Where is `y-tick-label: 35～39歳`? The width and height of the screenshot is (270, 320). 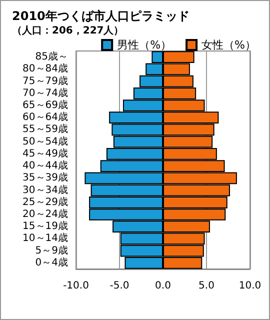 y-tick-label: 35～39歳 is located at coordinates (45, 178).